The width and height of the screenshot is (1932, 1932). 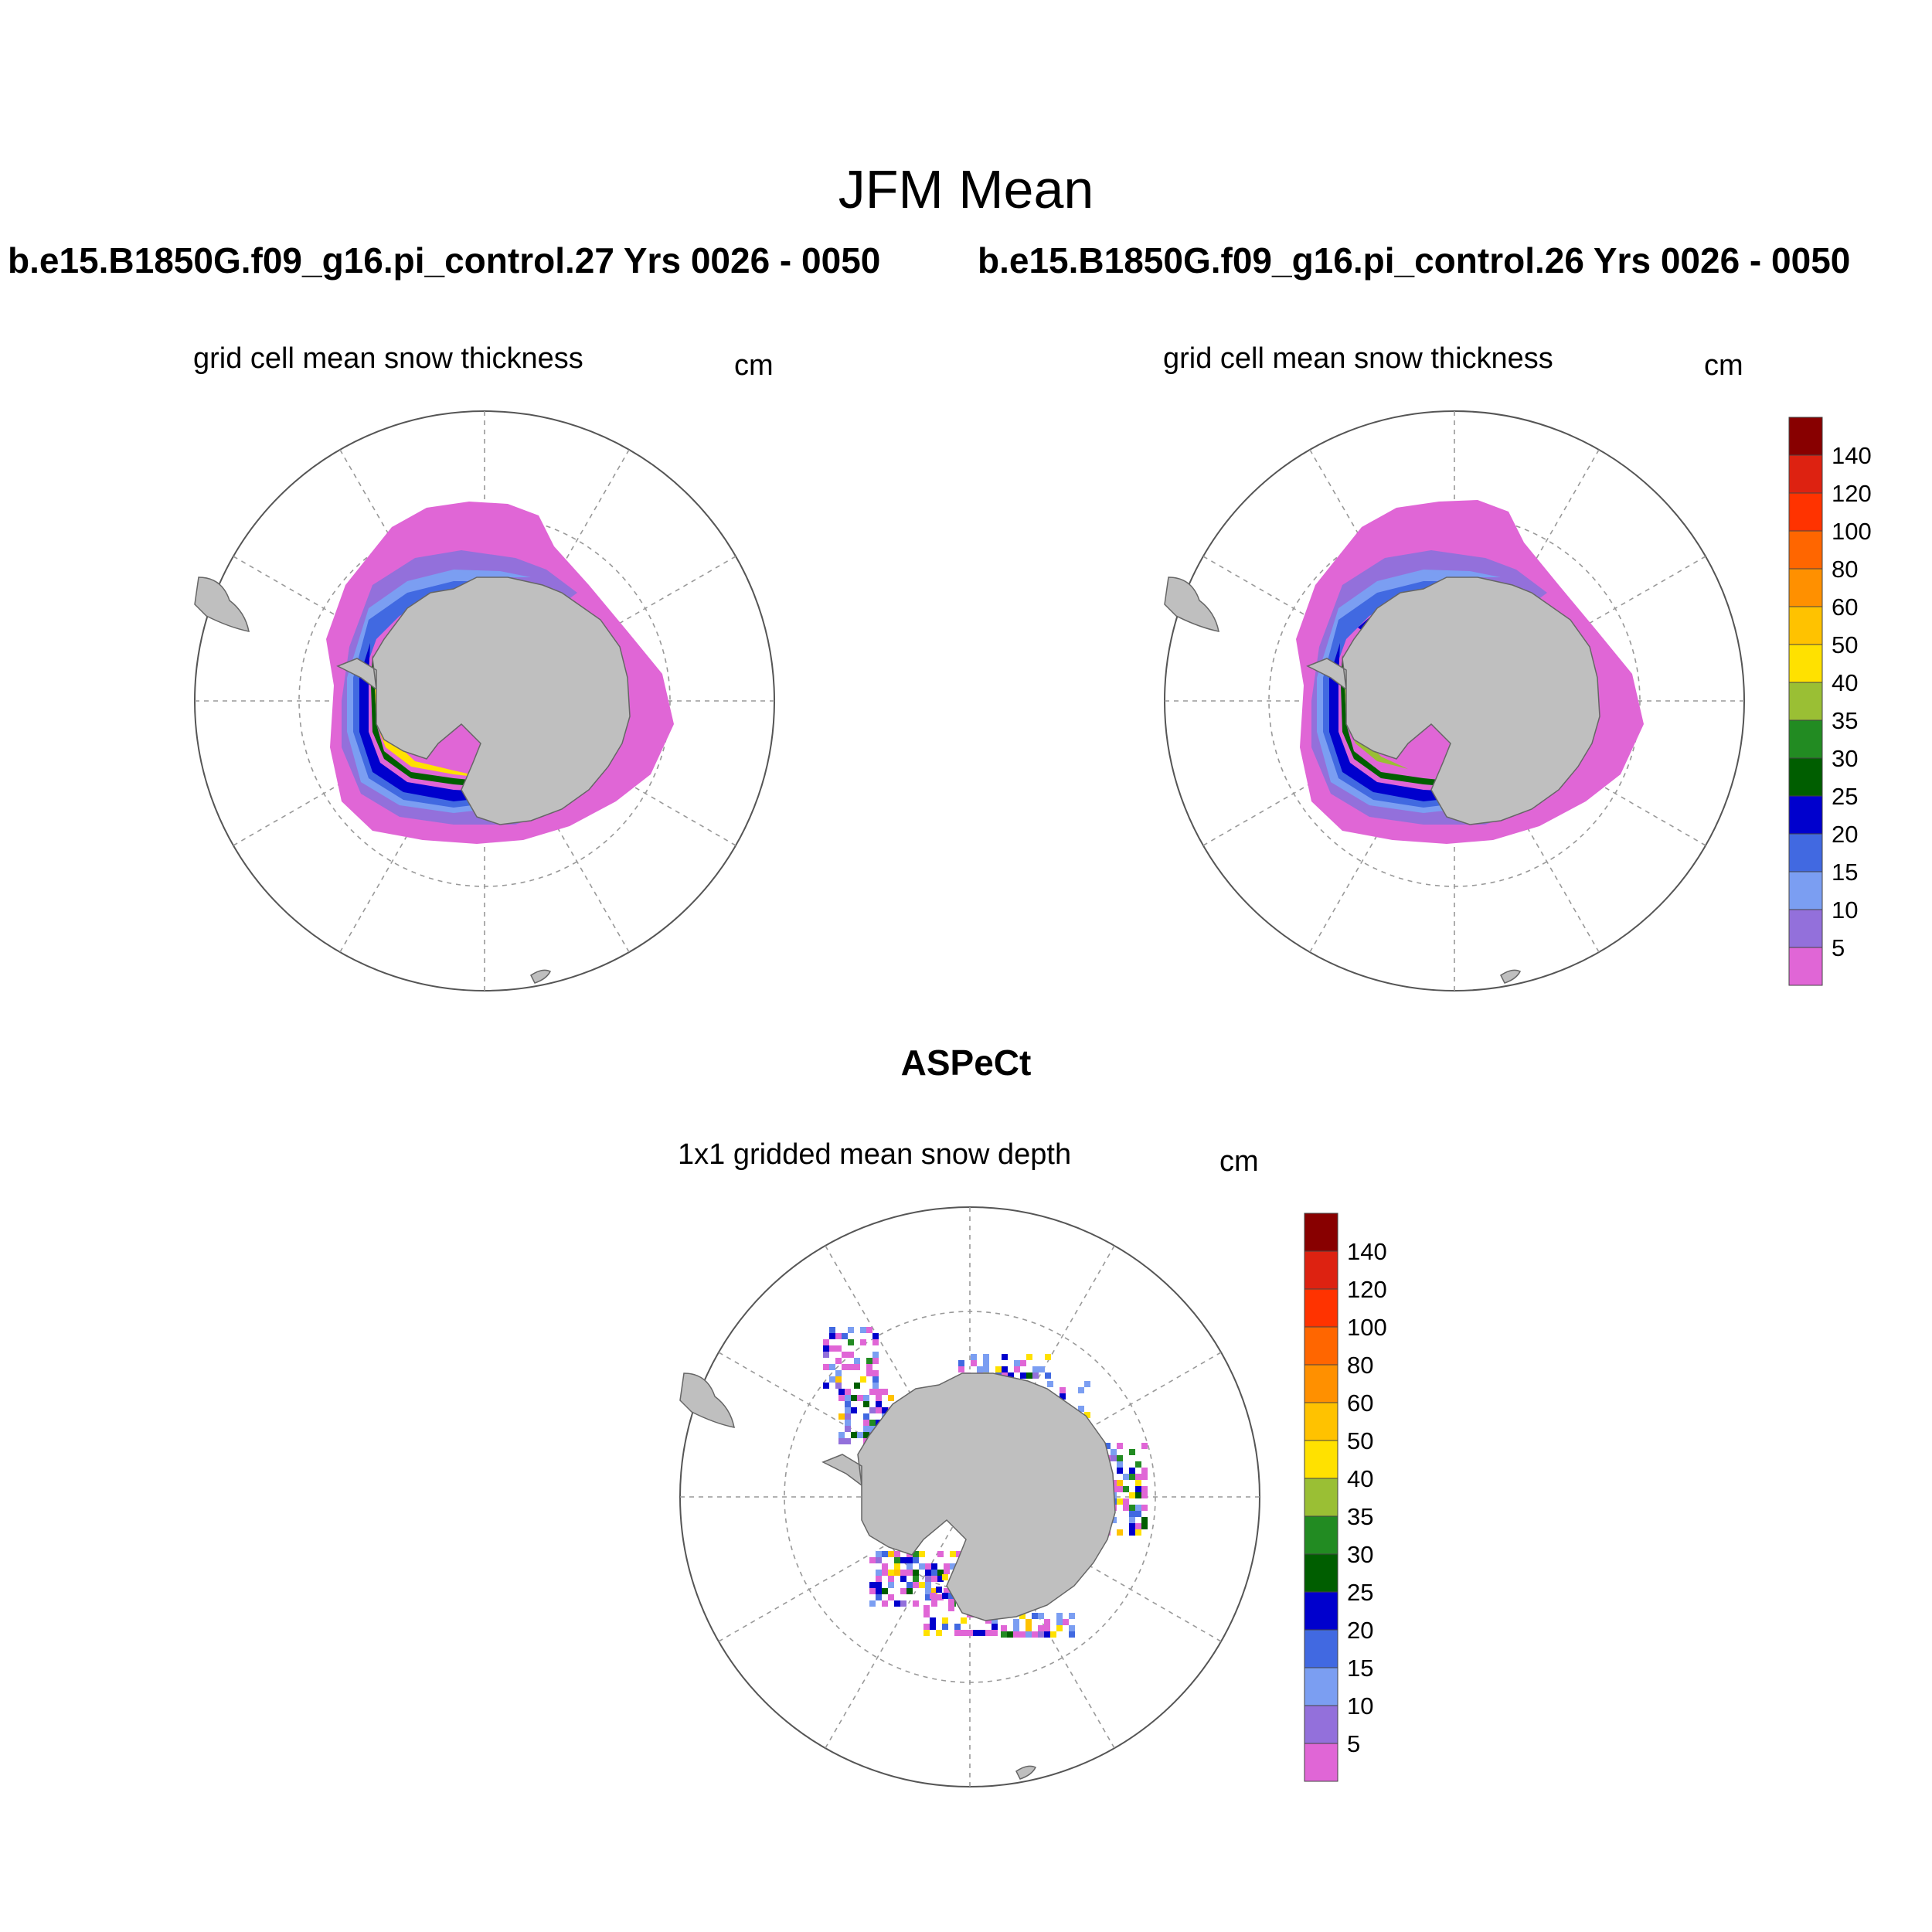 What do you see at coordinates (1360, 1630) in the screenshot?
I see `colorbar-label: 20` at bounding box center [1360, 1630].